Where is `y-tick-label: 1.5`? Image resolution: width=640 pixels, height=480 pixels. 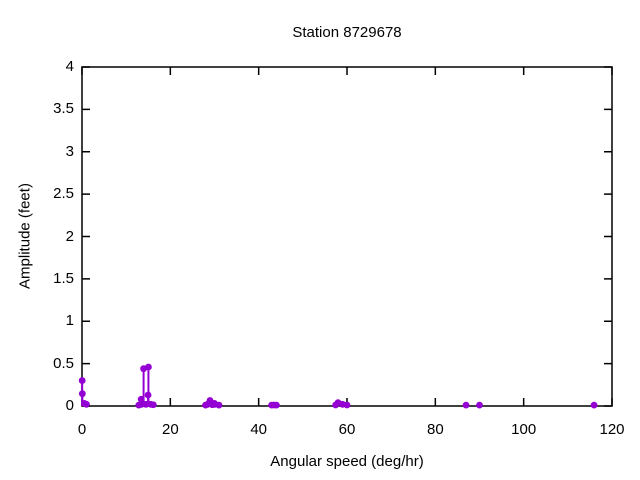
y-tick-label: 1.5 is located at coordinates (63, 278).